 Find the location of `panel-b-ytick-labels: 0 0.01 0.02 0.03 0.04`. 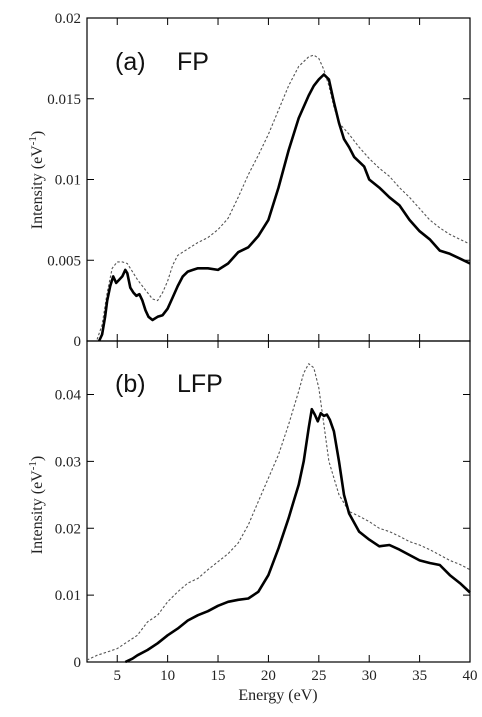

panel-b-ytick-labels: 0 0.01 0.02 0.03 0.04 is located at coordinates (68, 530).